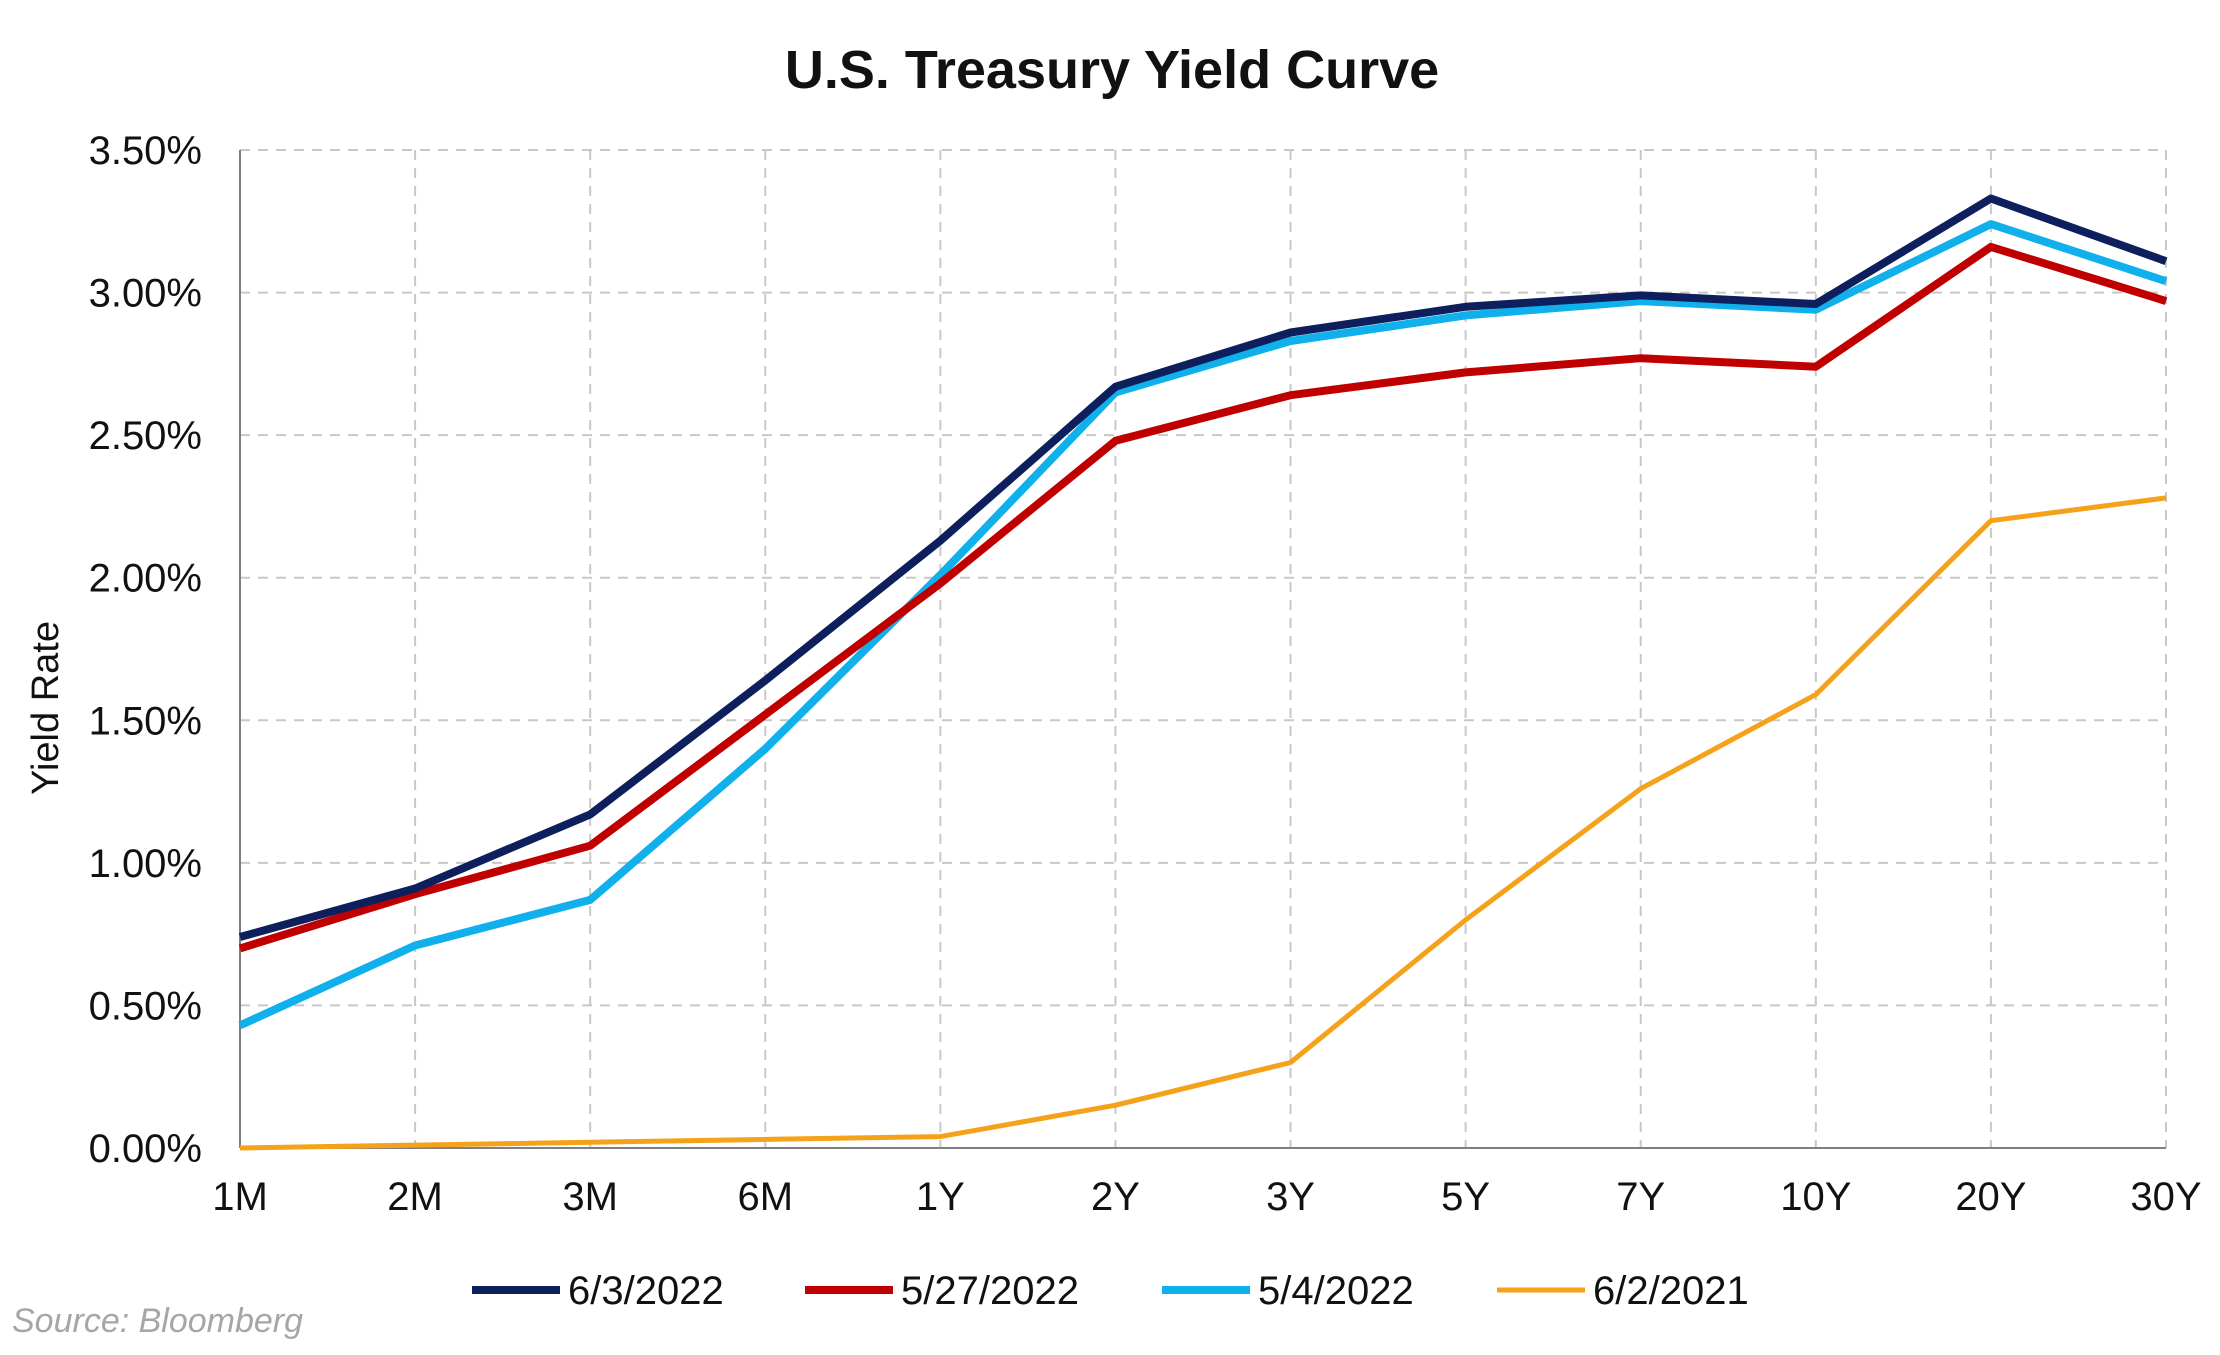 The width and height of the screenshot is (2220, 1355). Describe the element at coordinates (2165, 1197) in the screenshot. I see `x-tick-label: 30Y` at that location.